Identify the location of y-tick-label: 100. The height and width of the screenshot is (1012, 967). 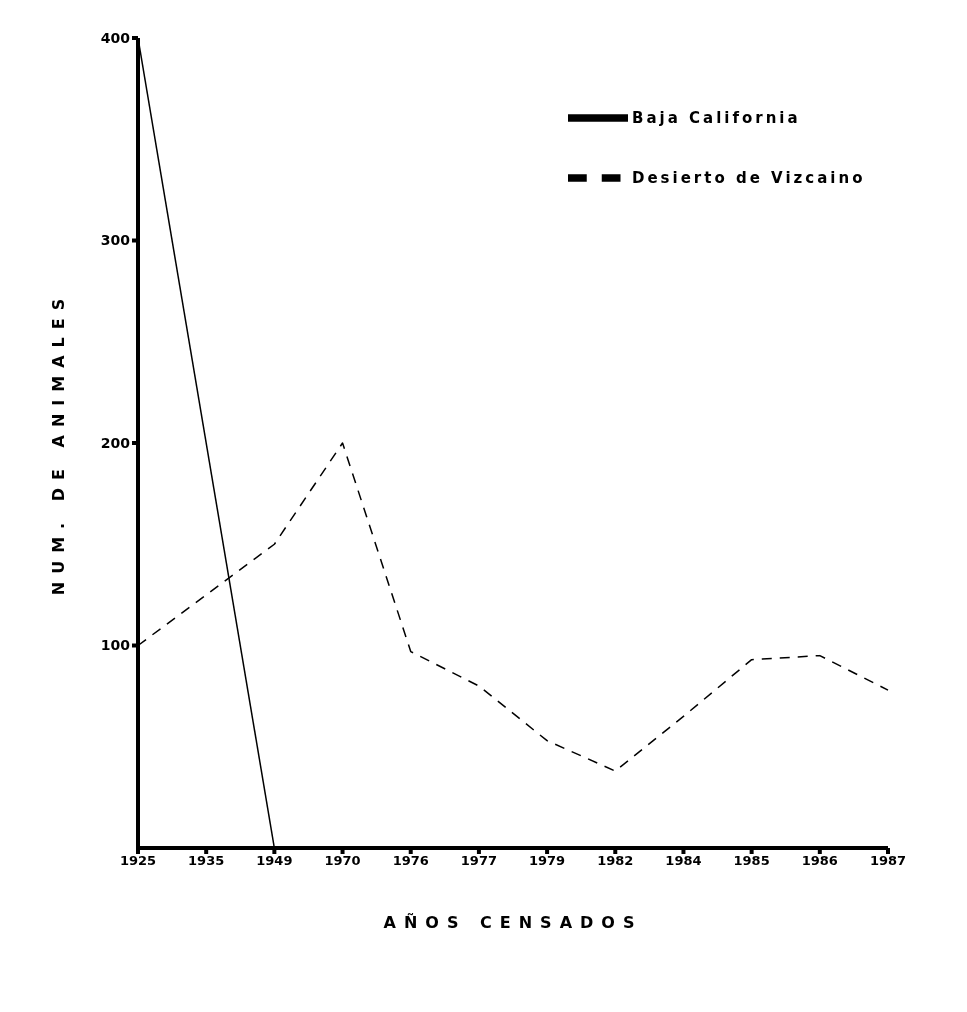
(115, 645).